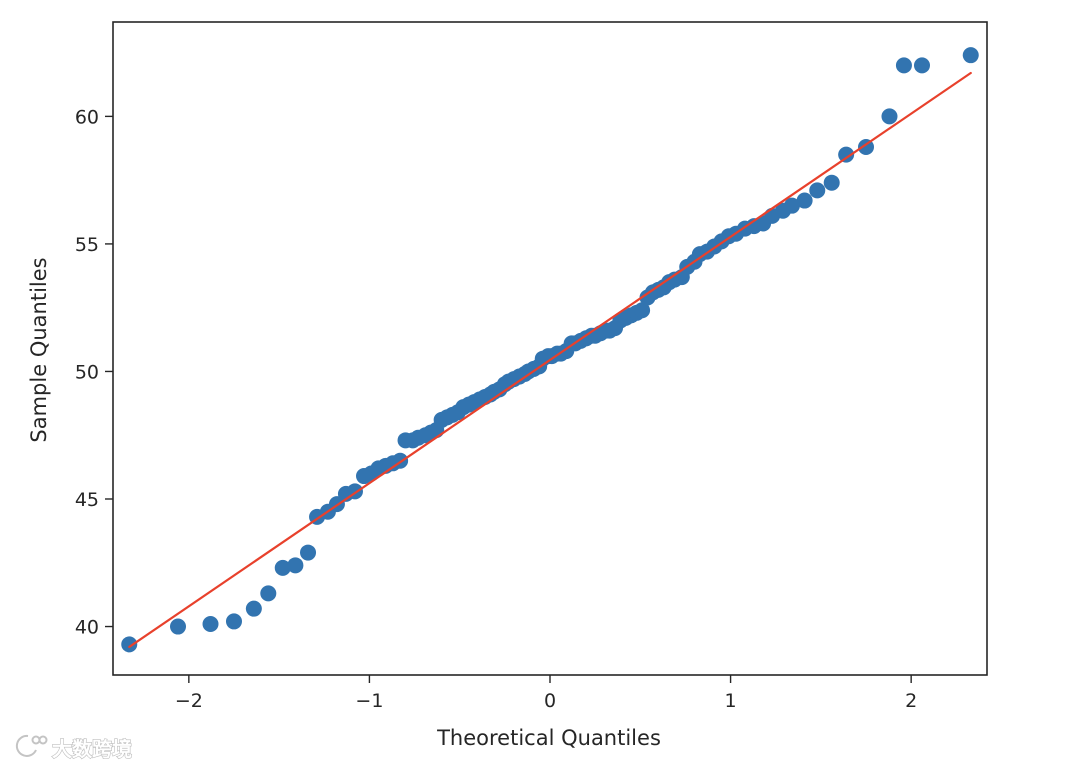  I want to click on watermark-logo-icon, so click(31, 745).